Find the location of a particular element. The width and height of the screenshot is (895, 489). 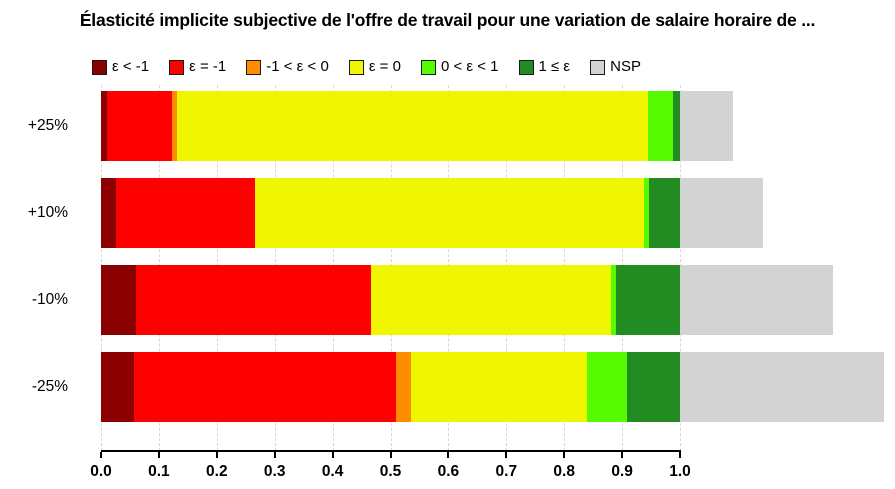

legend-label: -1 < ε < 0 is located at coordinates (297, 66).